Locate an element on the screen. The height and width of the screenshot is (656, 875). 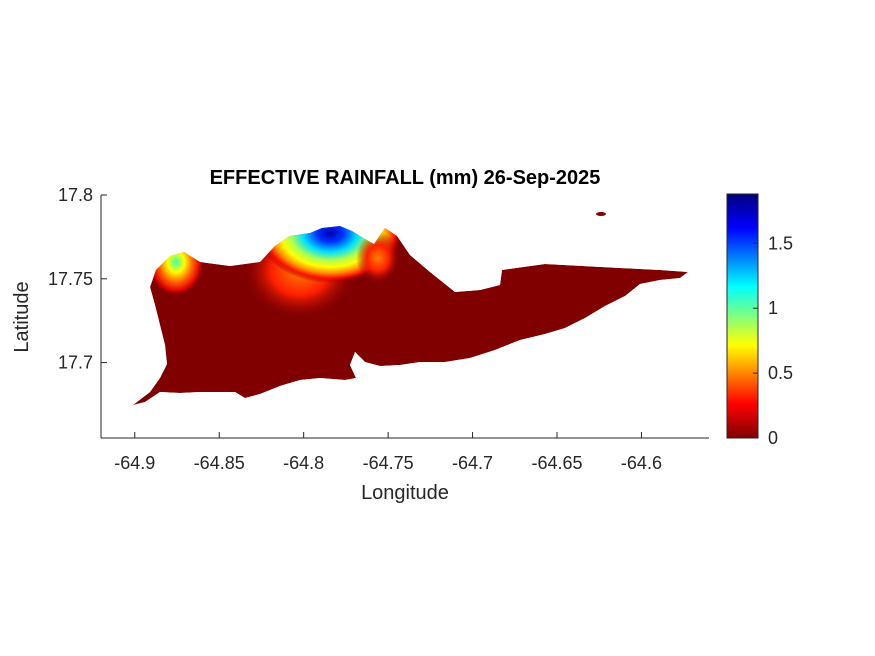
y-axis-label: Latitude is located at coordinates (22, 316).